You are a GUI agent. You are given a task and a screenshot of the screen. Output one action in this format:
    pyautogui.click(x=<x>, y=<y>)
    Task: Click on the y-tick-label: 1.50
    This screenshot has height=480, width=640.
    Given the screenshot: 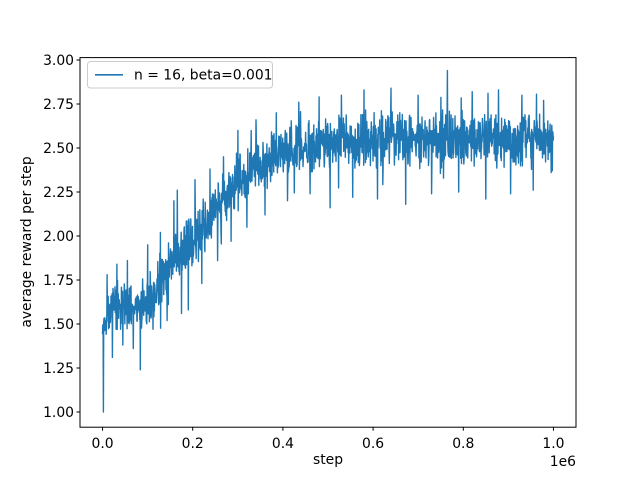 What is the action you would take?
    pyautogui.click(x=58, y=325)
    